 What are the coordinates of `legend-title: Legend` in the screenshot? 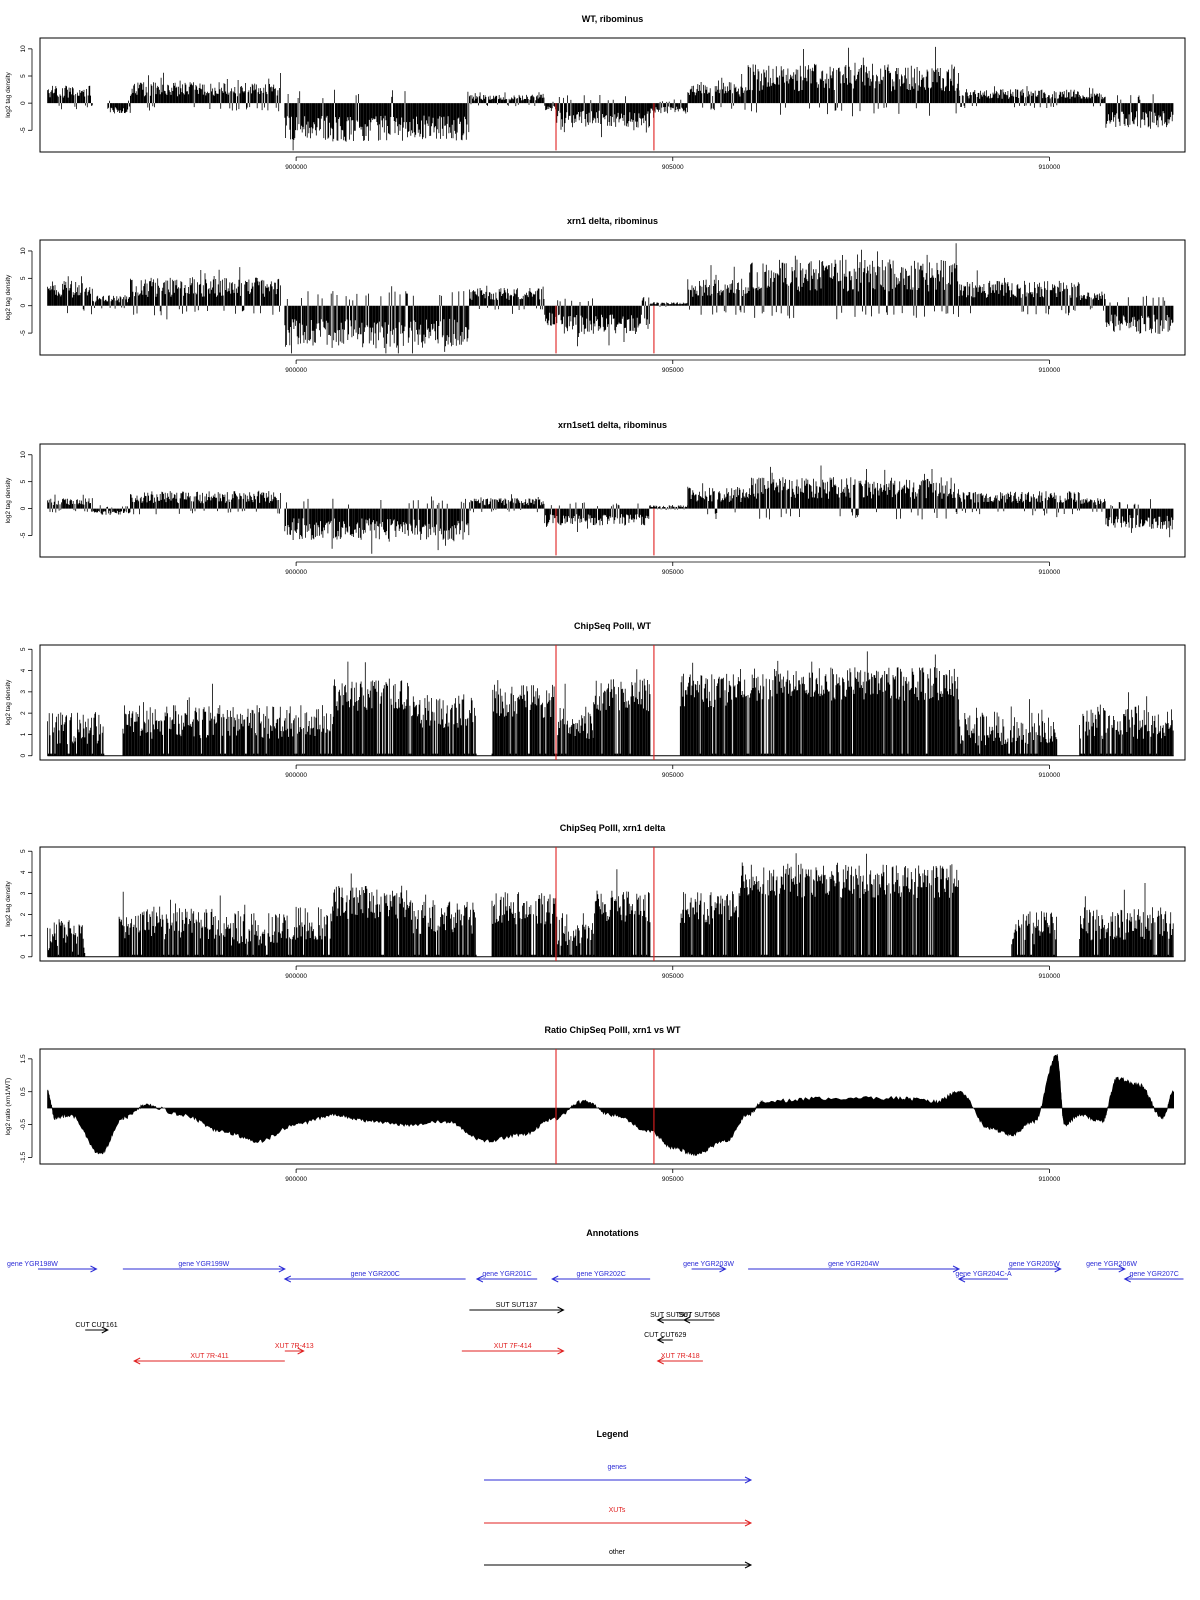 It's located at (612, 1434).